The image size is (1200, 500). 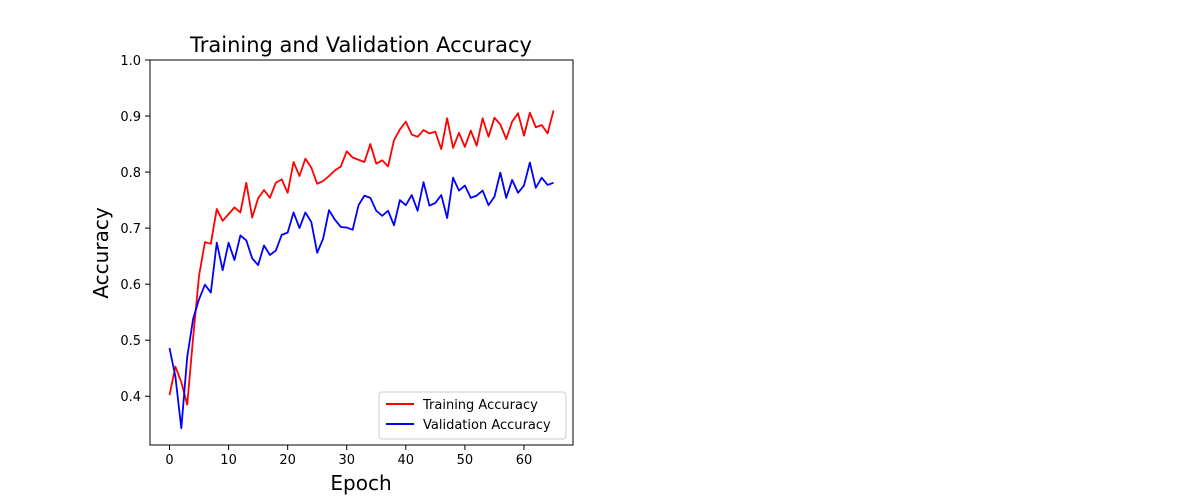 I want to click on x-tick-label: 50, so click(x=465, y=460).